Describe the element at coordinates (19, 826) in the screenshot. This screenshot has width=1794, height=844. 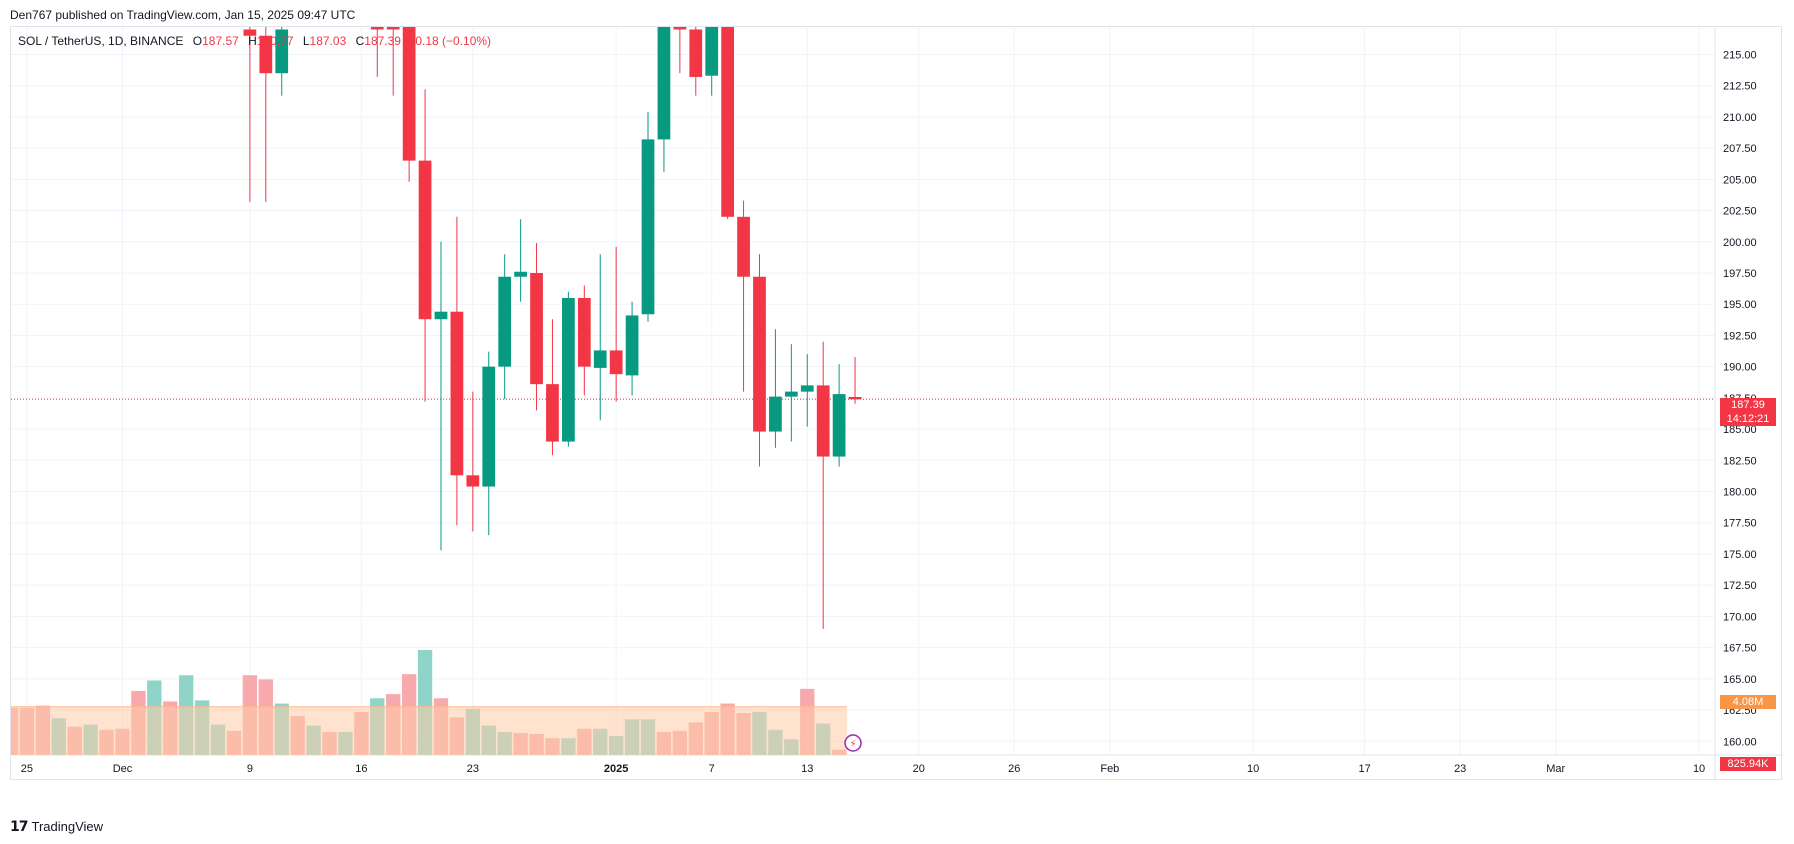
I see `tradingview-logo-icon: 𝟭𝟳` at that location.